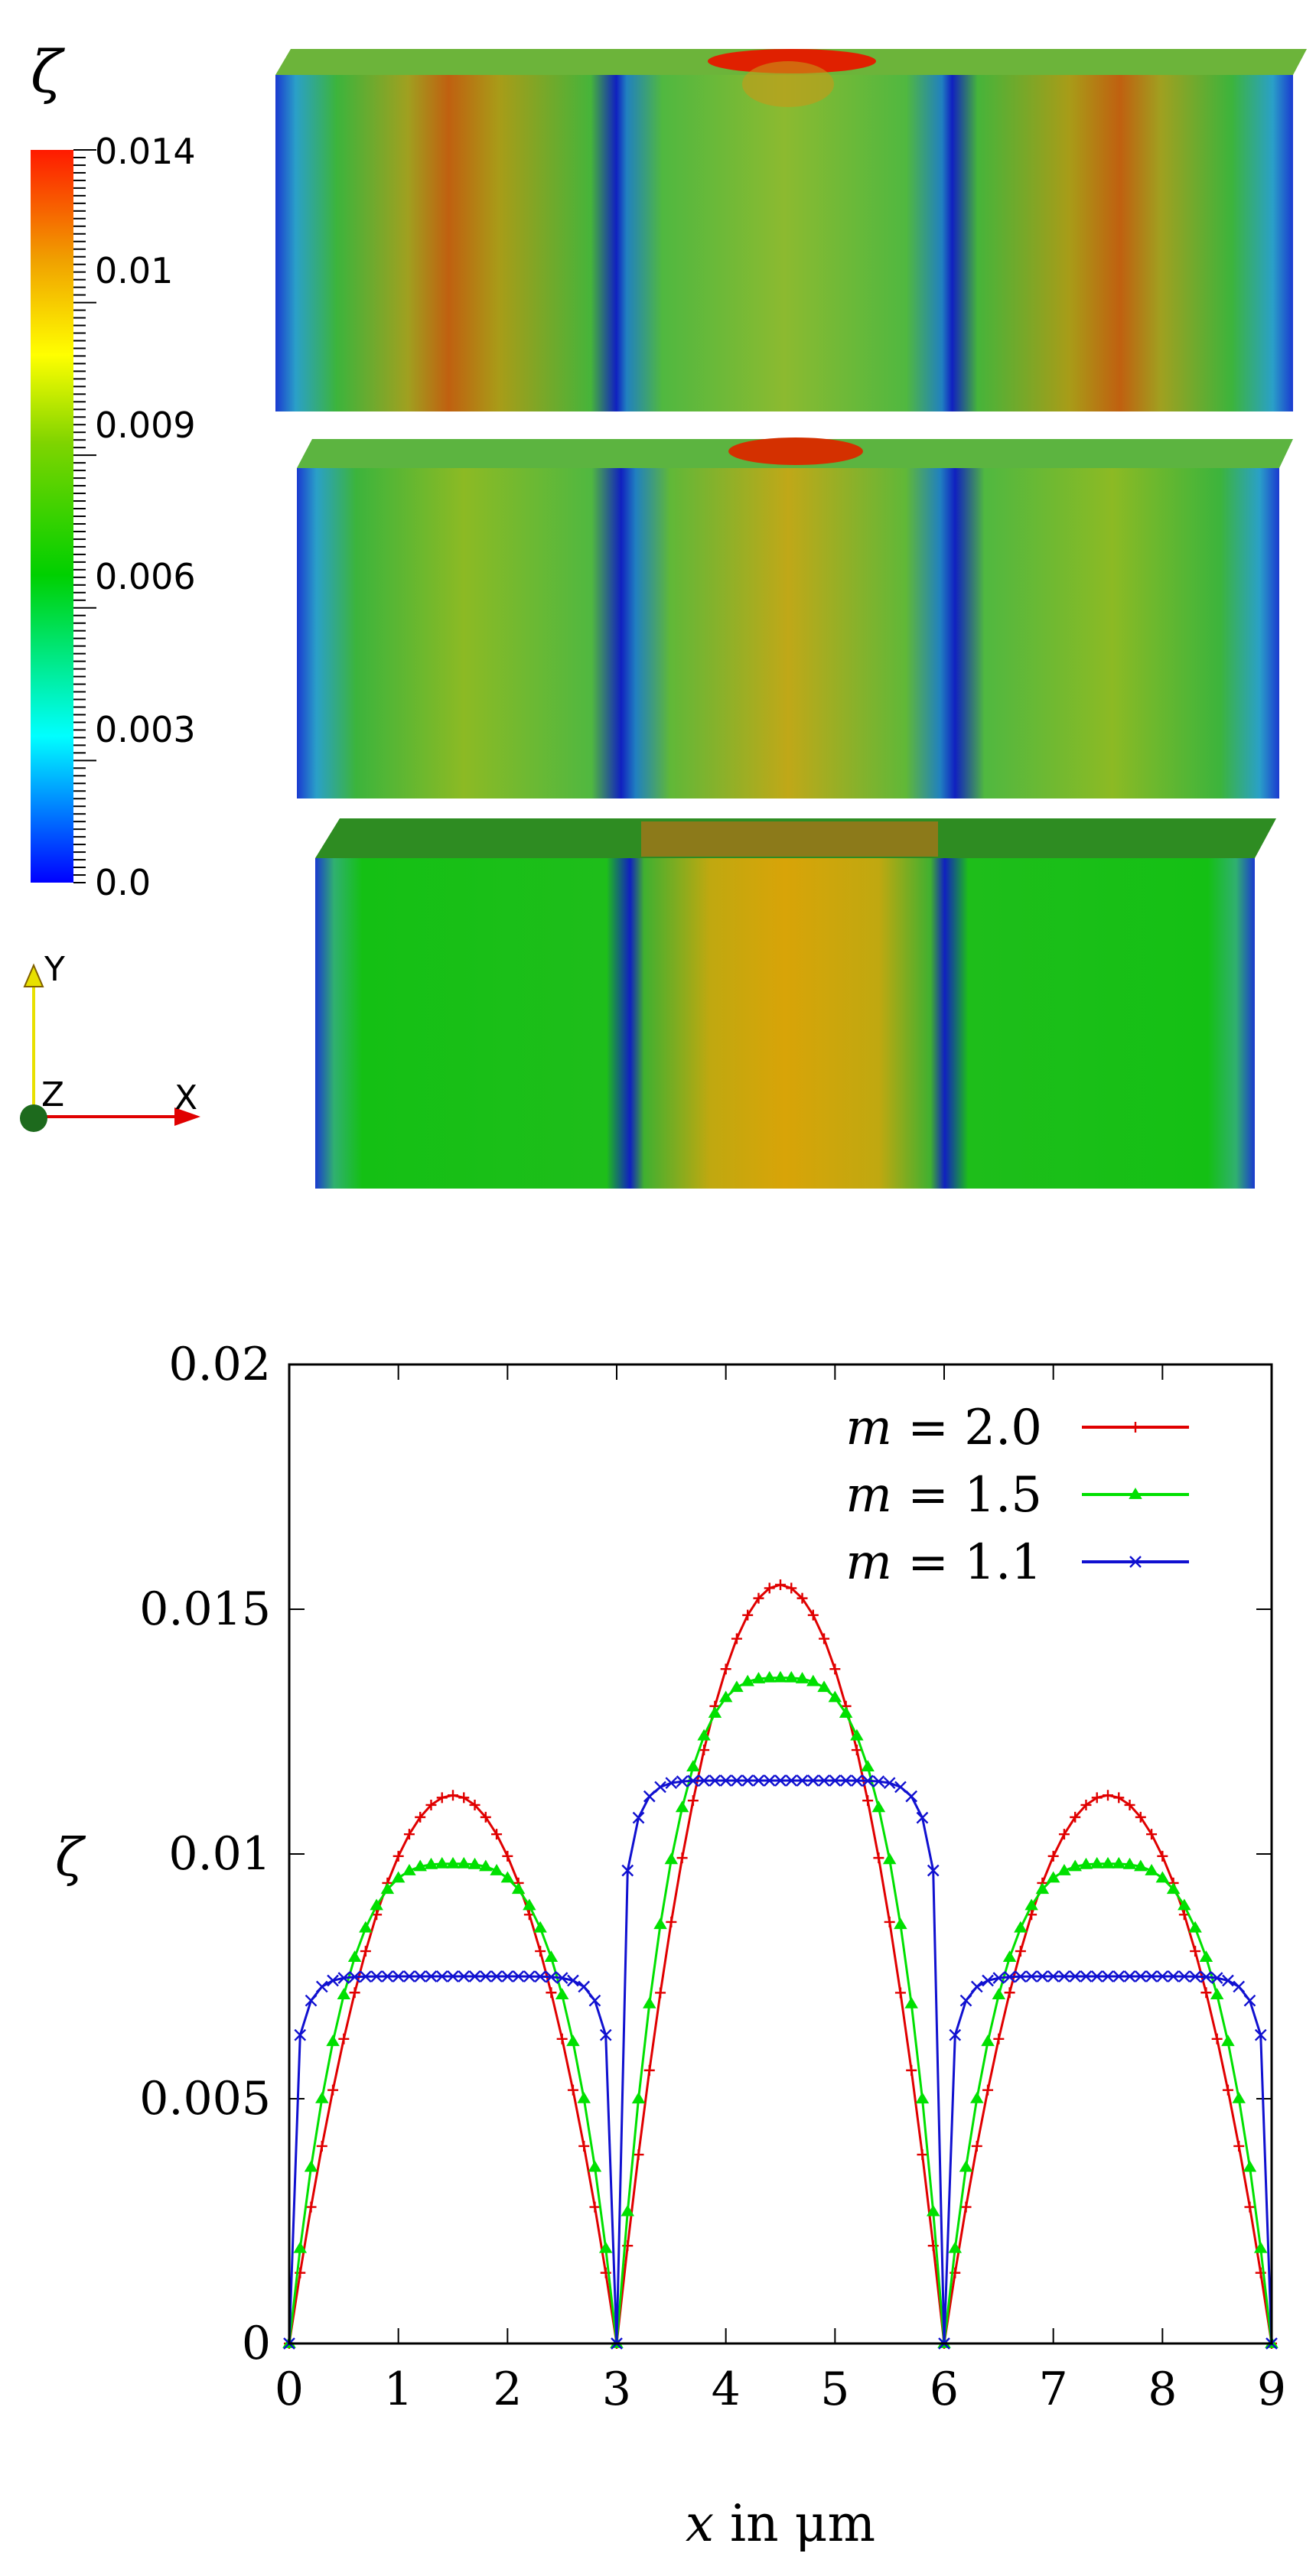  Describe the element at coordinates (616, 2389) in the screenshot. I see `x-tick-label: 3` at that location.